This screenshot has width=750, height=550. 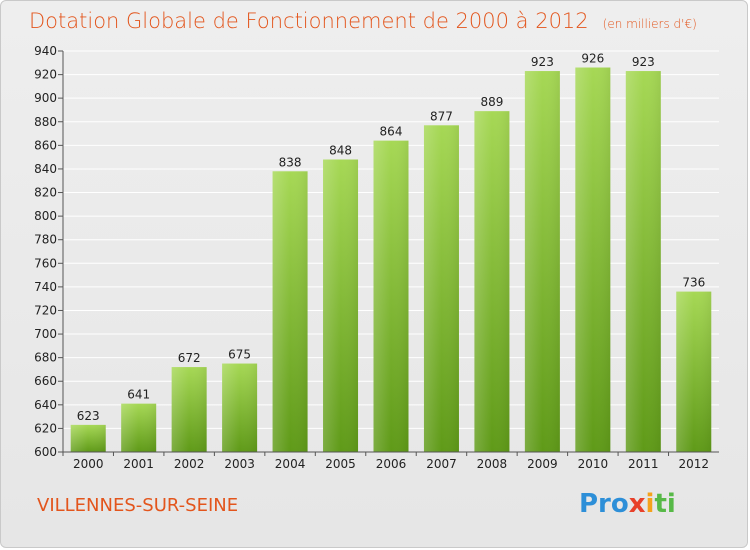 What do you see at coordinates (45, 216) in the screenshot?
I see `y-tick-label: 800` at bounding box center [45, 216].